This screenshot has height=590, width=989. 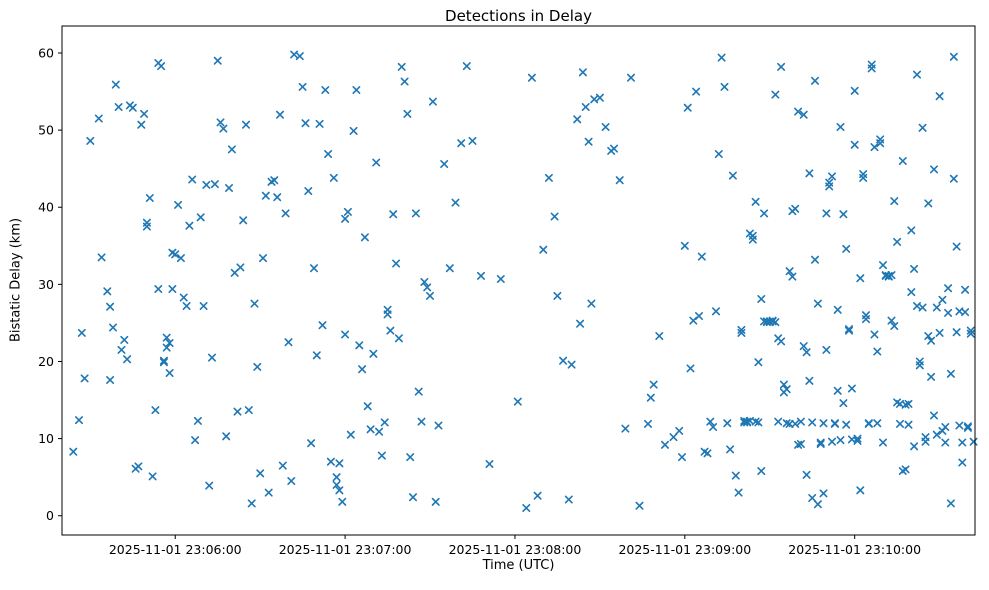 What do you see at coordinates (345, 549) in the screenshot?
I see `x-tick-label: 2025-11-01 23:07:00` at bounding box center [345, 549].